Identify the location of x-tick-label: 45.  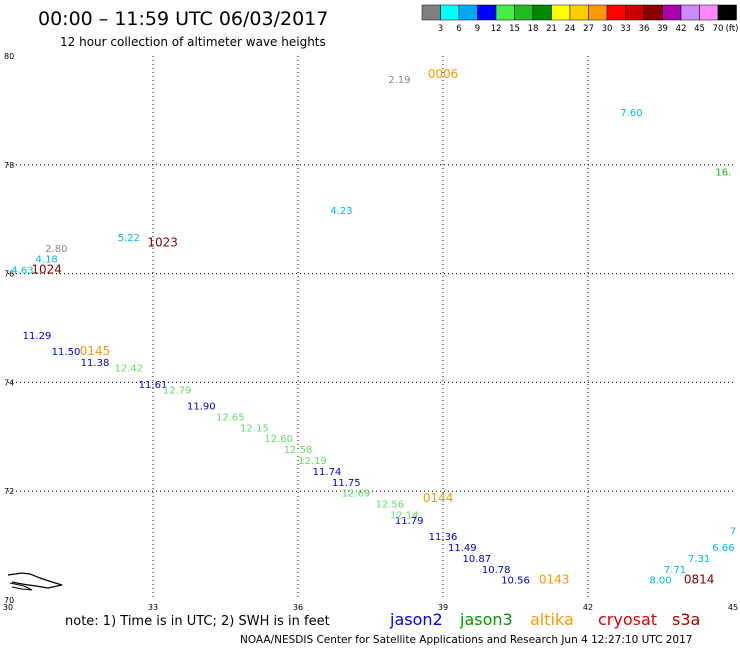
(733, 607).